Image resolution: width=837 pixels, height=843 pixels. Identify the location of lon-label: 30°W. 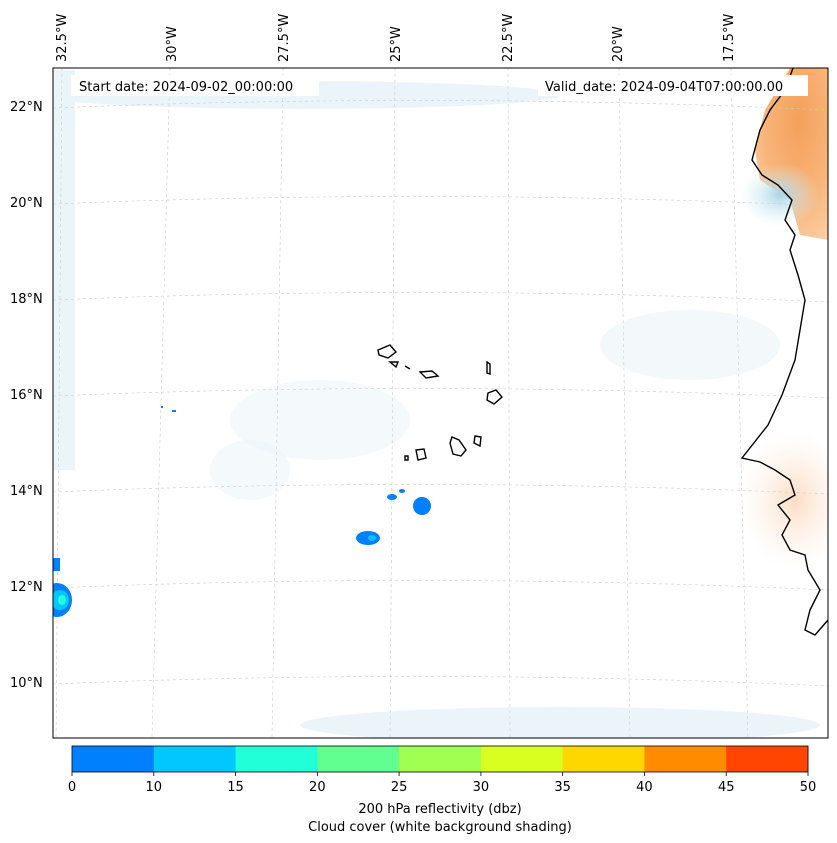
(172, 44).